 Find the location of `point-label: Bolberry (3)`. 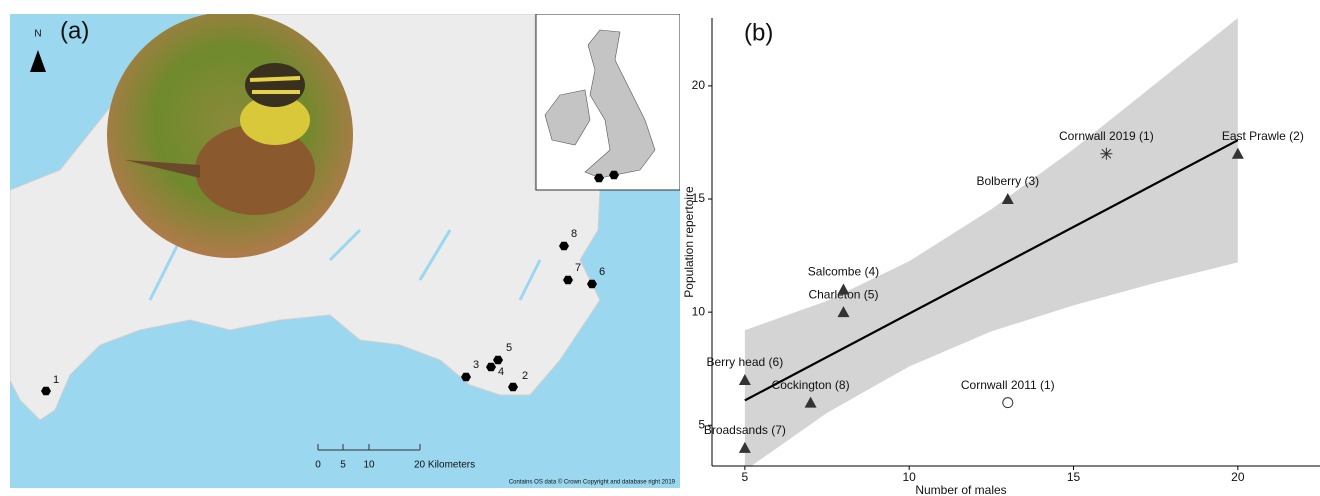

point-label: Bolberry (3) is located at coordinates (1007, 181).